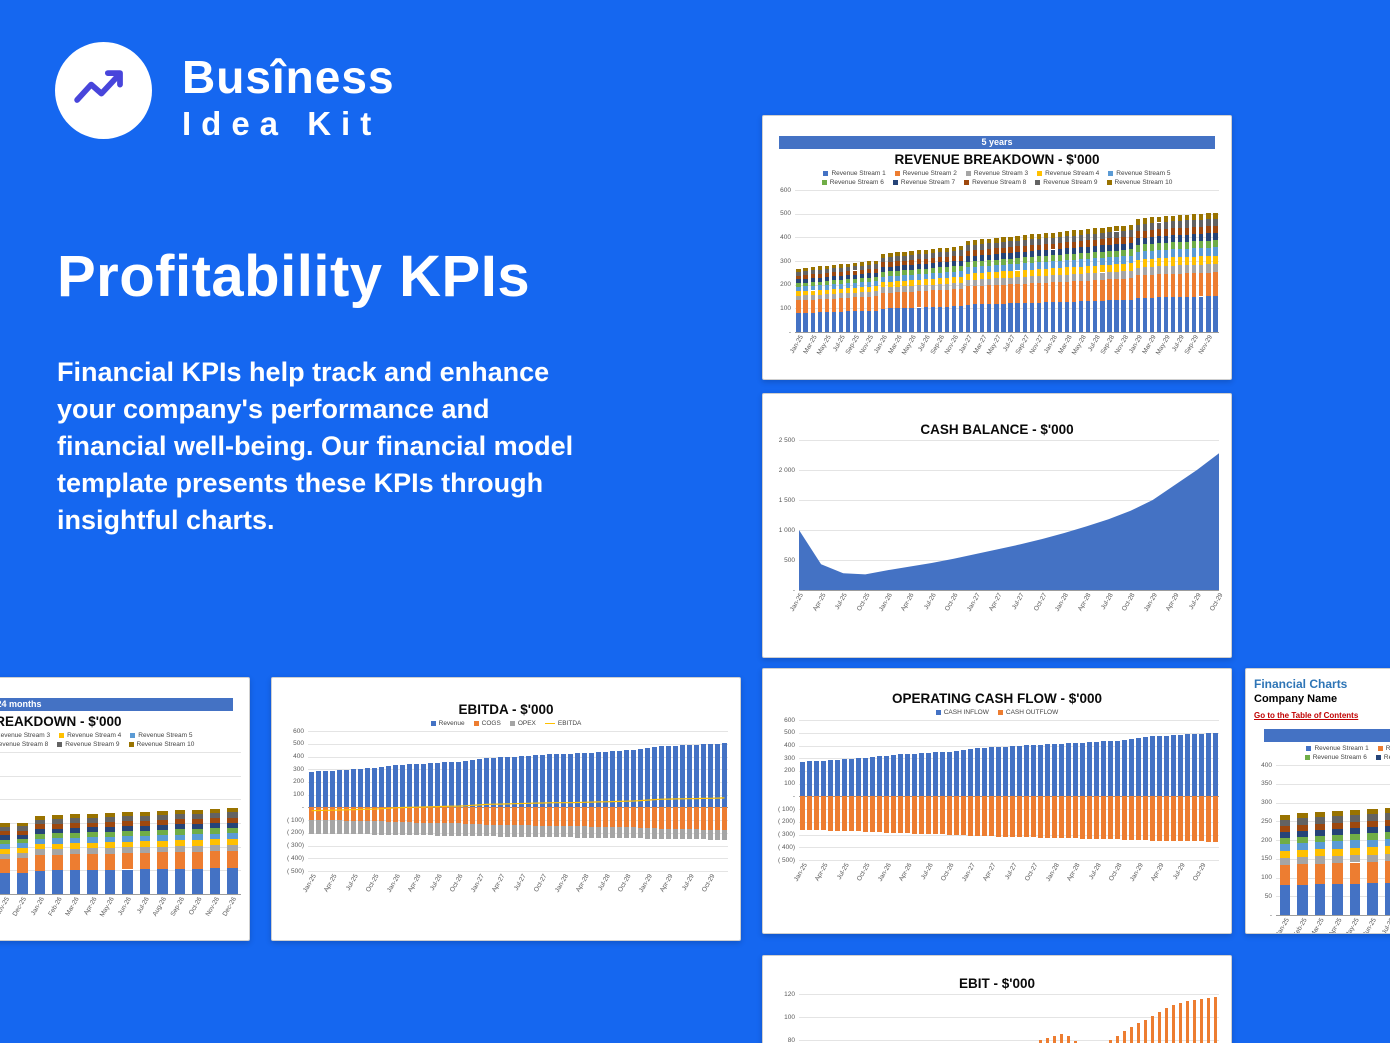 The image size is (1390, 1043). What do you see at coordinates (125, 906) in the screenshot?
I see `x-axis-label: Jun-26` at bounding box center [125, 906].